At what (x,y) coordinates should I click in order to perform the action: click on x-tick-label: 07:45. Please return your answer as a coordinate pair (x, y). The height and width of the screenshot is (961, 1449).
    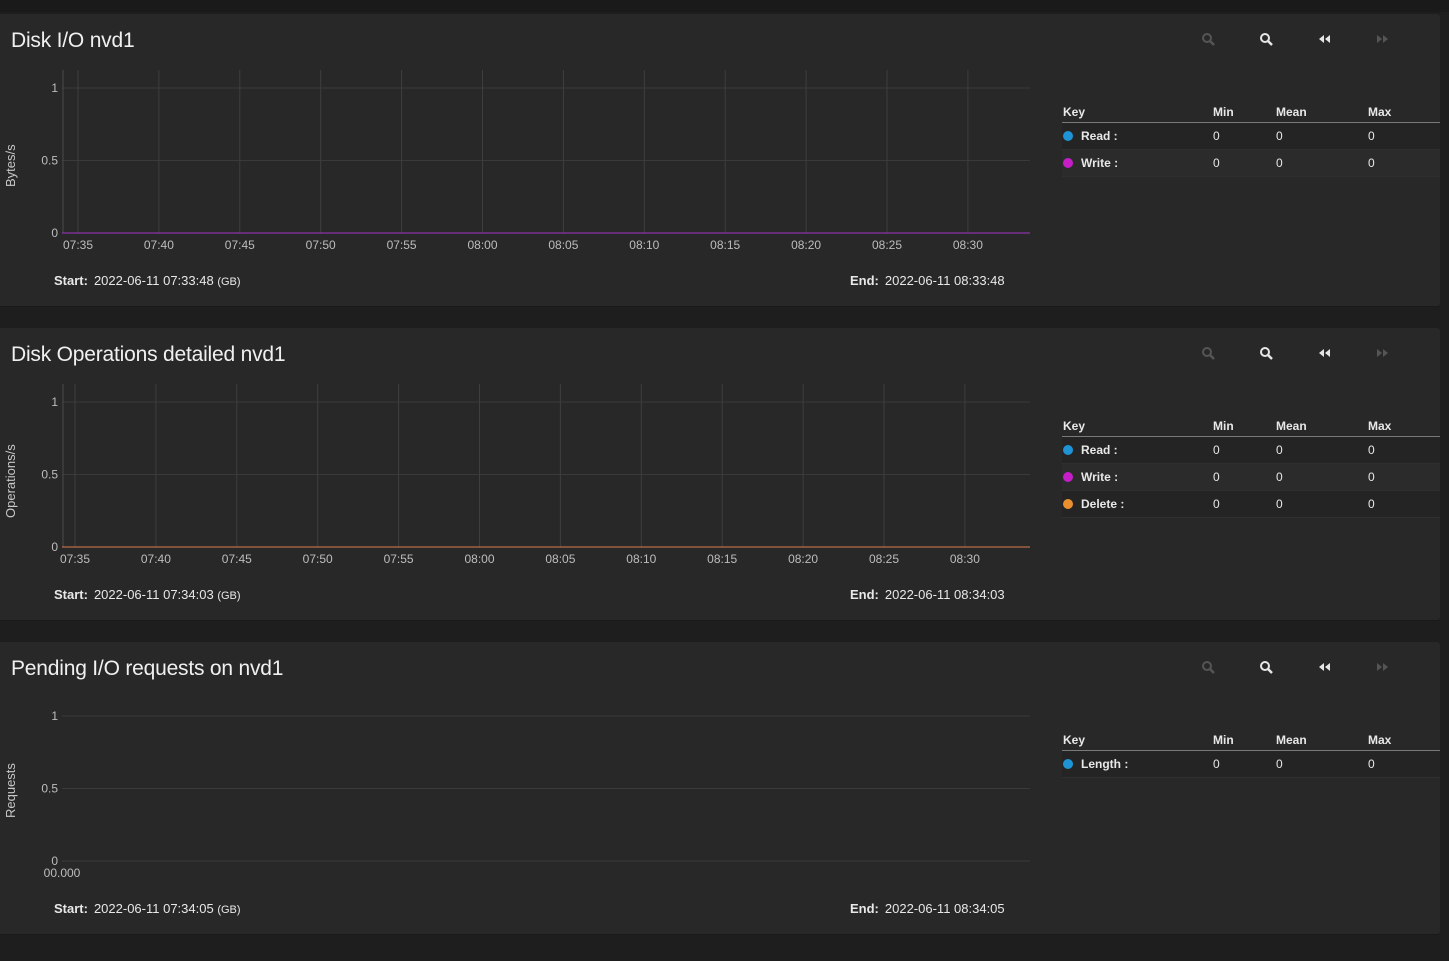
    Looking at the image, I should click on (240, 245).